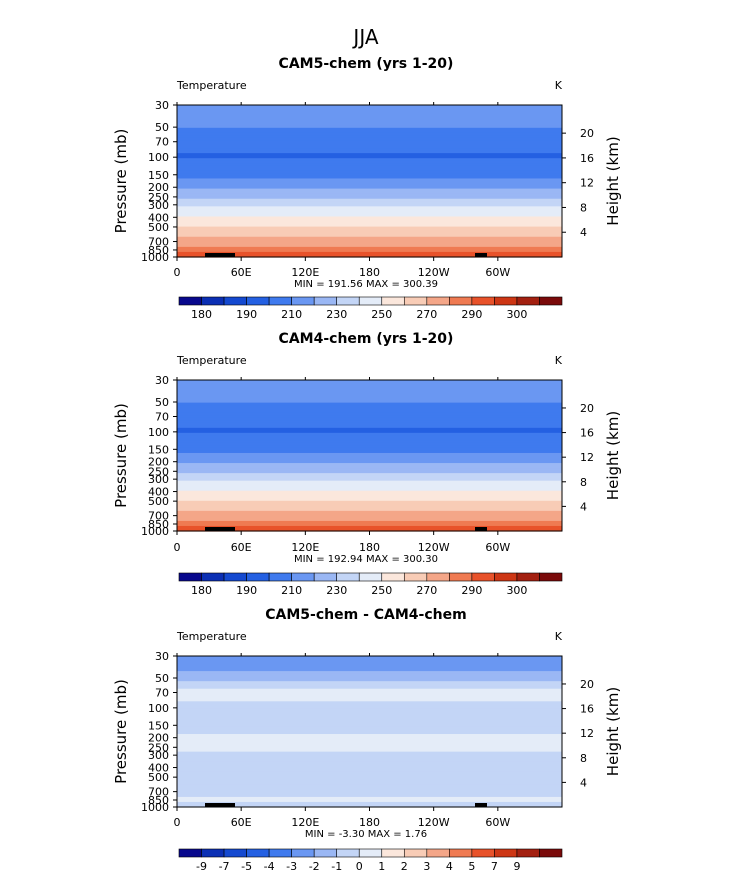  What do you see at coordinates (364, 37) in the screenshot?
I see `figure-title: JJA` at bounding box center [364, 37].